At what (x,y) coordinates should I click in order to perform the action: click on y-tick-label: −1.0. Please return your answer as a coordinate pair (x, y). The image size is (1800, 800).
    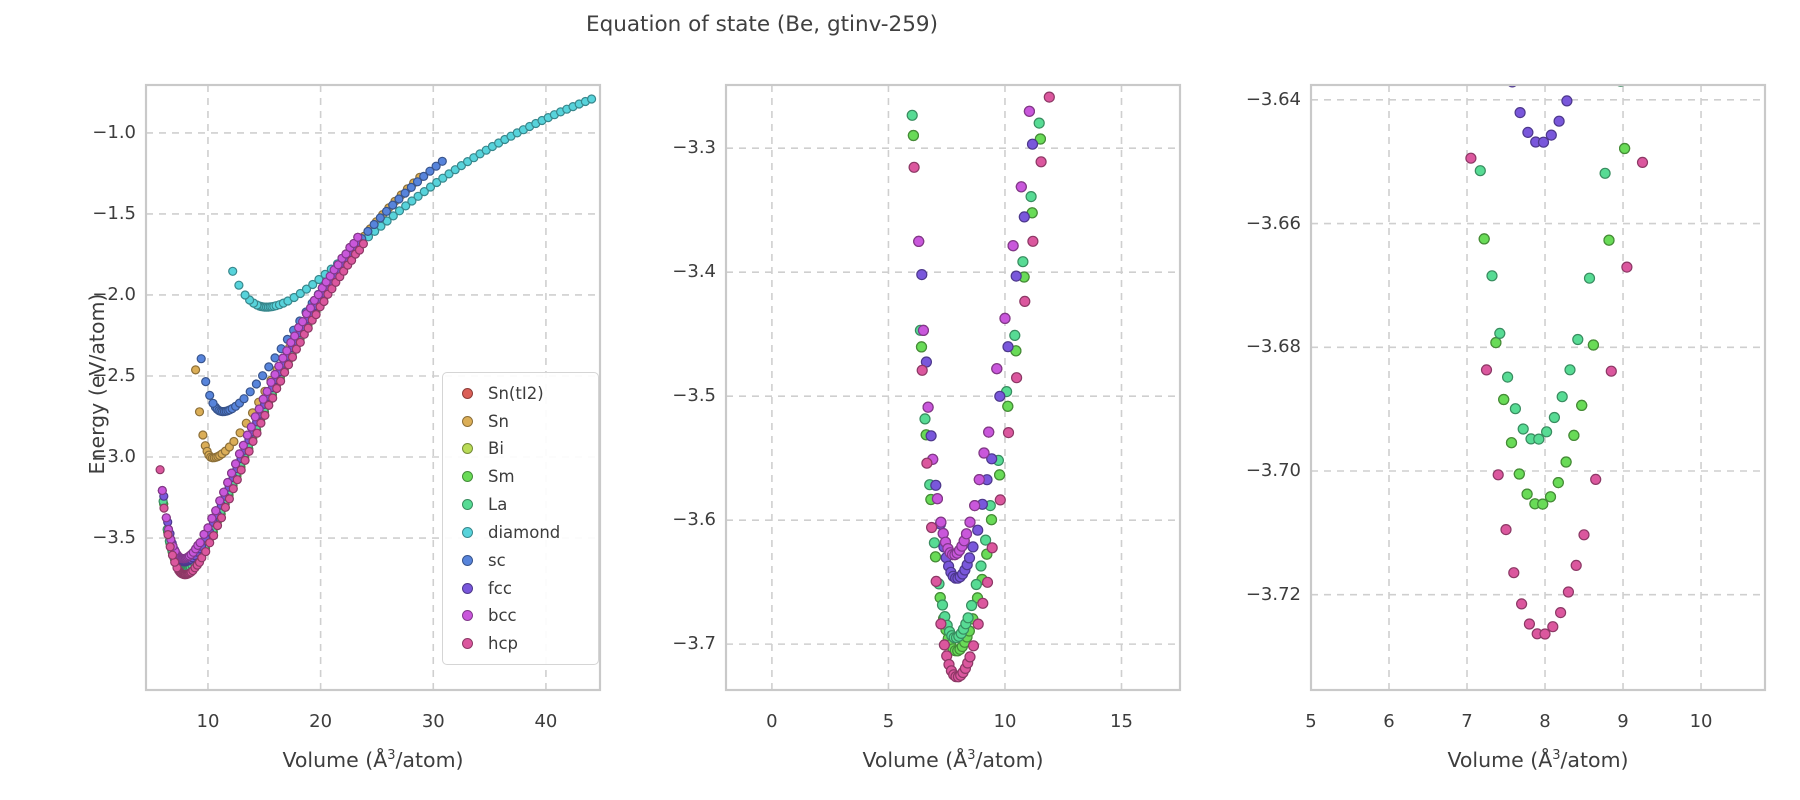
    Looking at the image, I should click on (114, 132).